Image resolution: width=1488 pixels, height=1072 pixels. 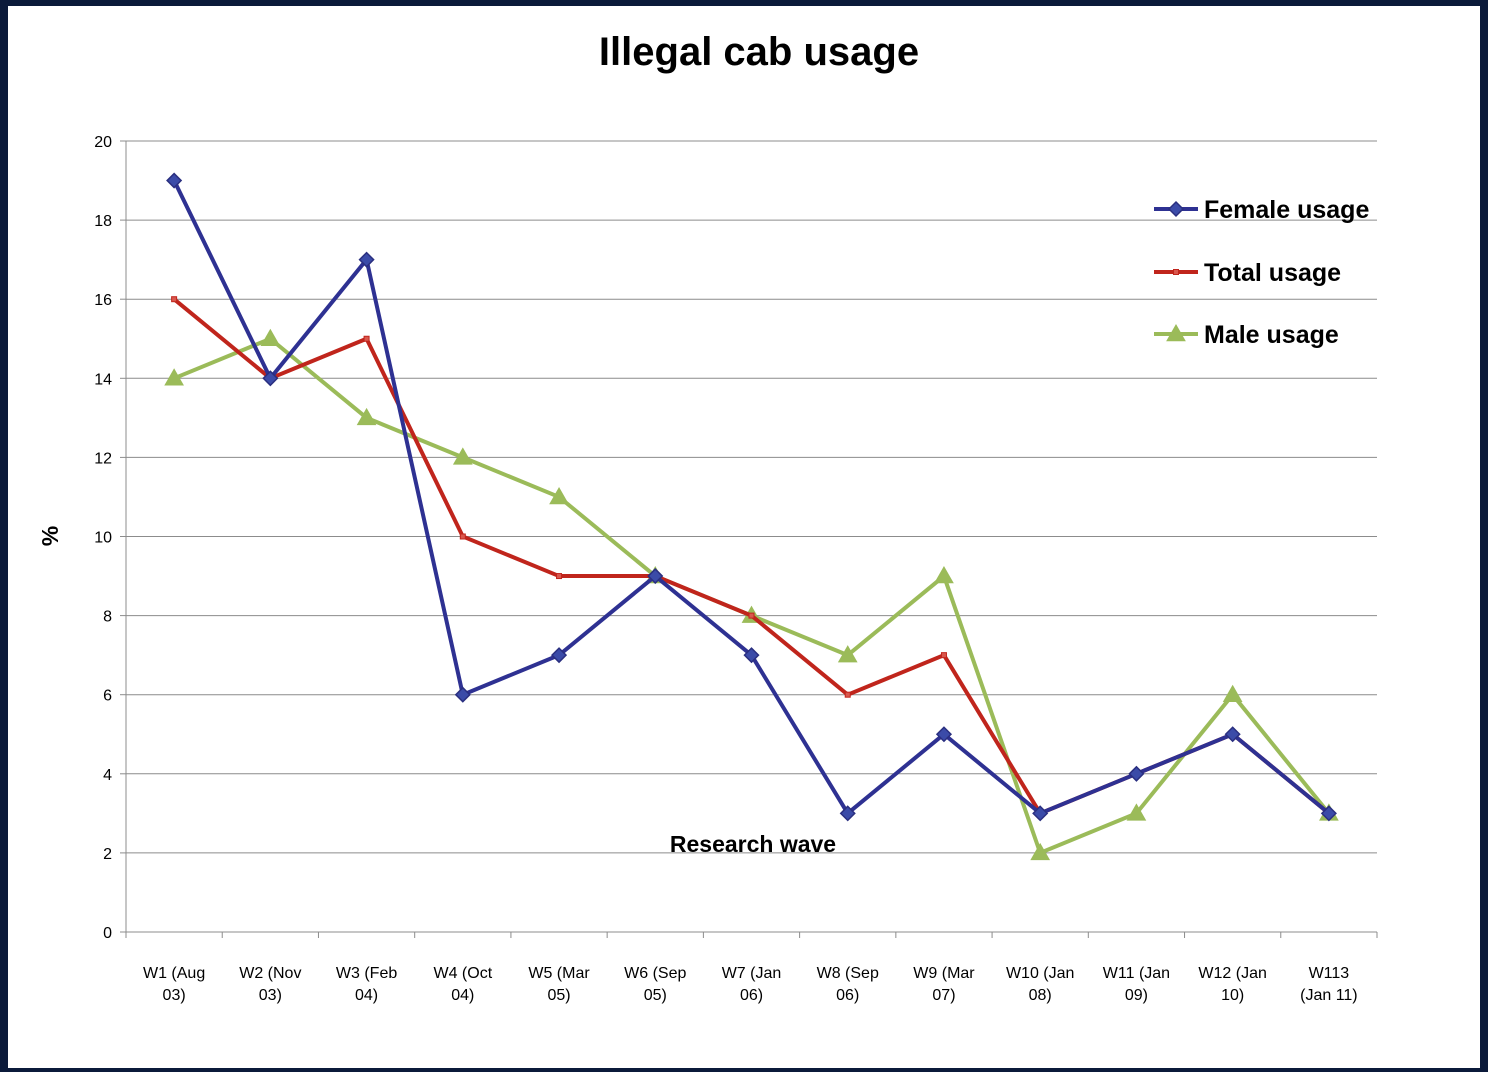 I want to click on legend-item: Female usage, so click(x=1261, y=210).